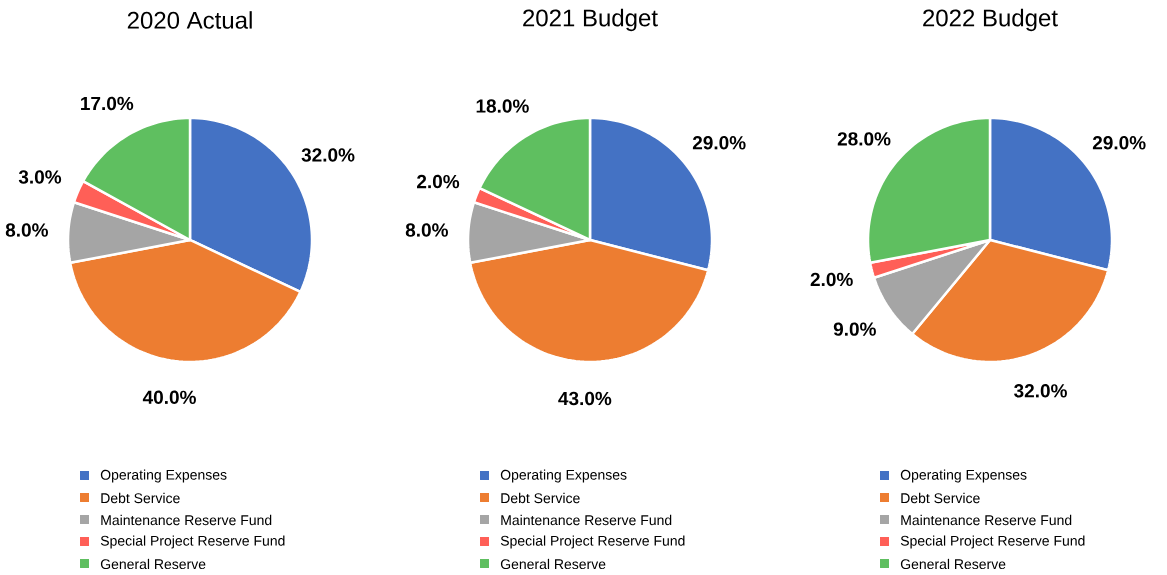  What do you see at coordinates (990, 20) in the screenshot?
I see `chart-title: 2022 Budget` at bounding box center [990, 20].